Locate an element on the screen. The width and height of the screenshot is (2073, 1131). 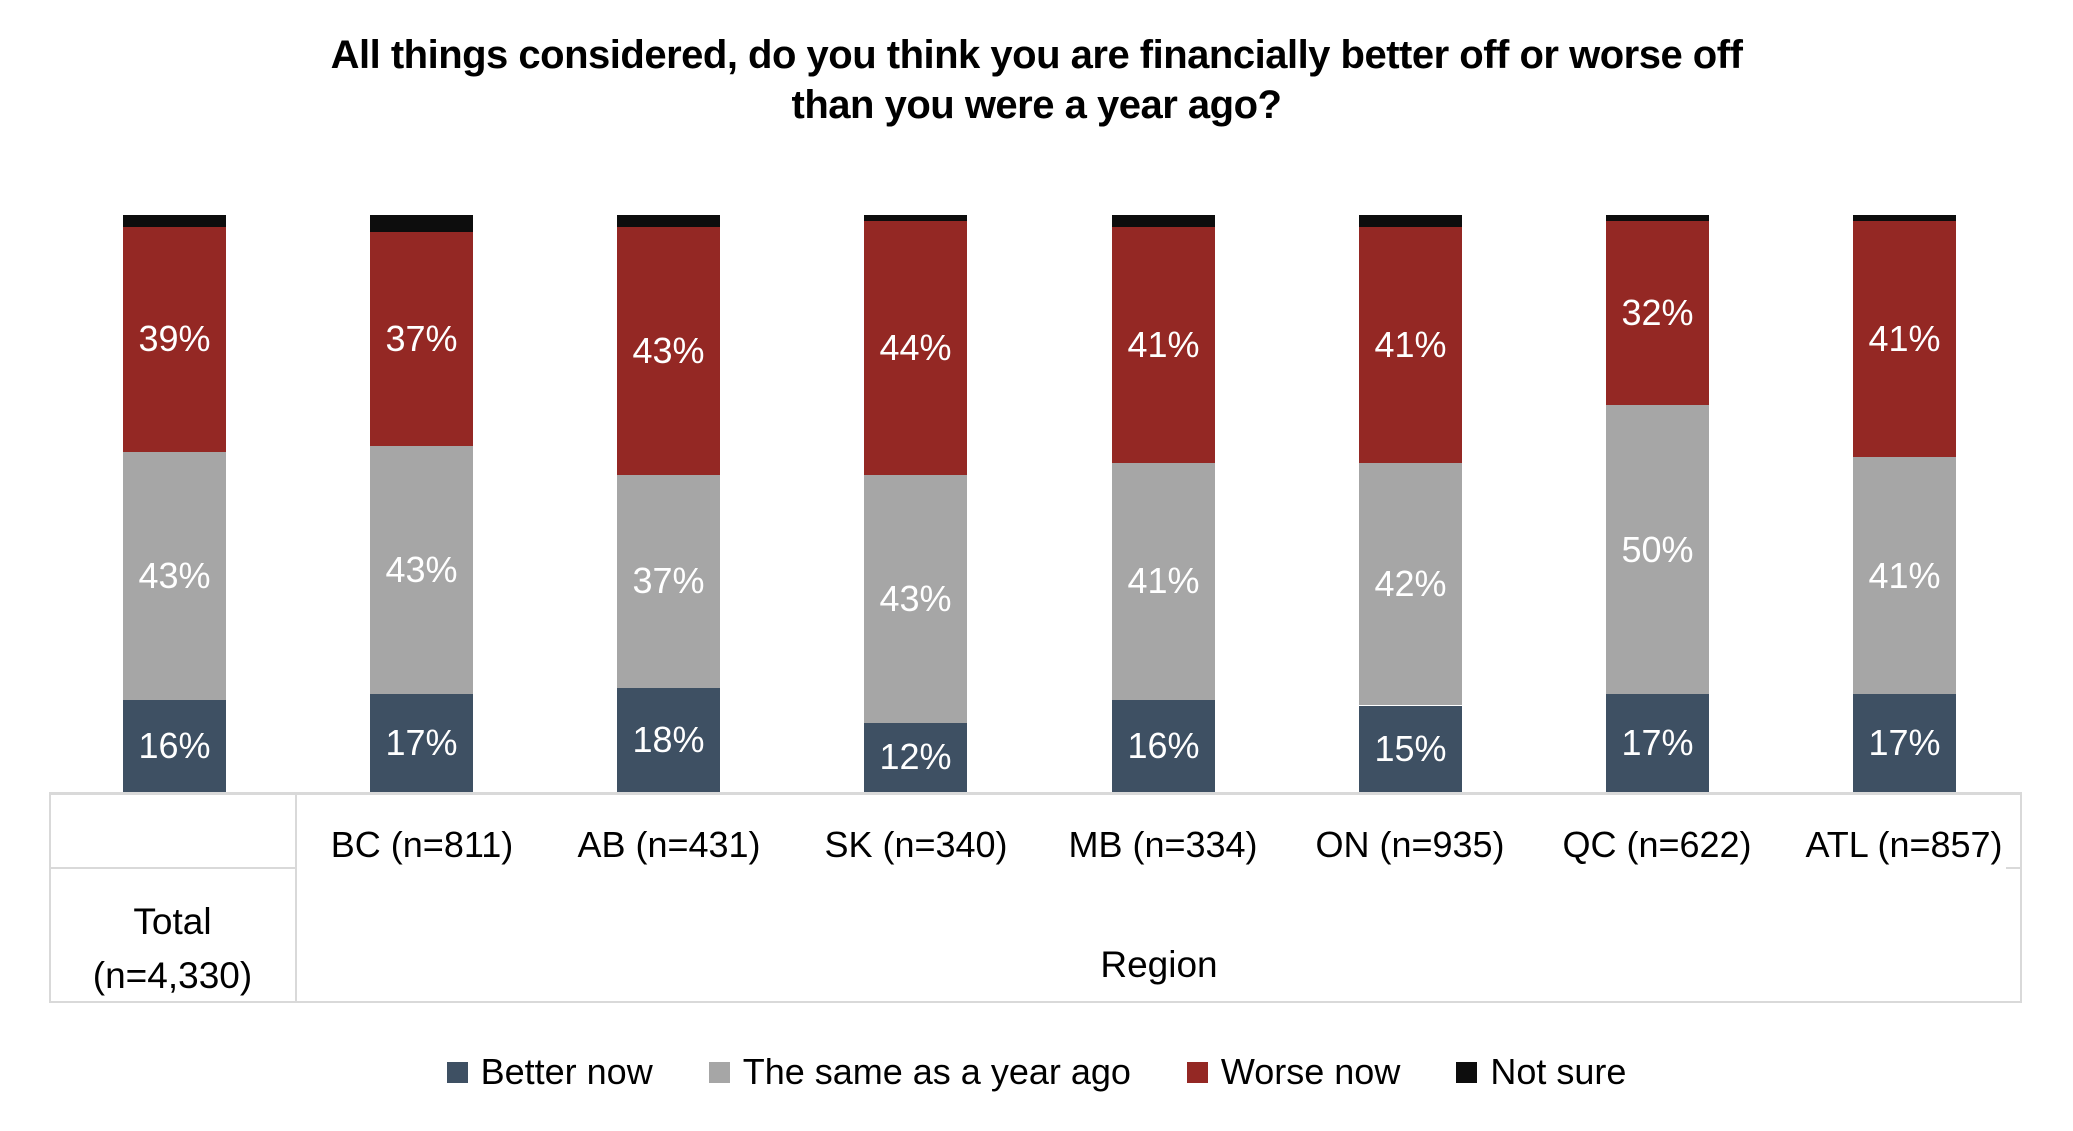
category-axis-label: BC (n=811) is located at coordinates (422, 844).